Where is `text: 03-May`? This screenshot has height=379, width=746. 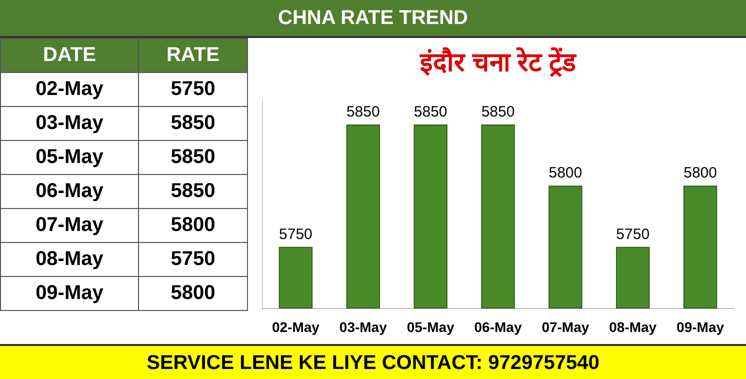
text: 03-May is located at coordinates (69, 123).